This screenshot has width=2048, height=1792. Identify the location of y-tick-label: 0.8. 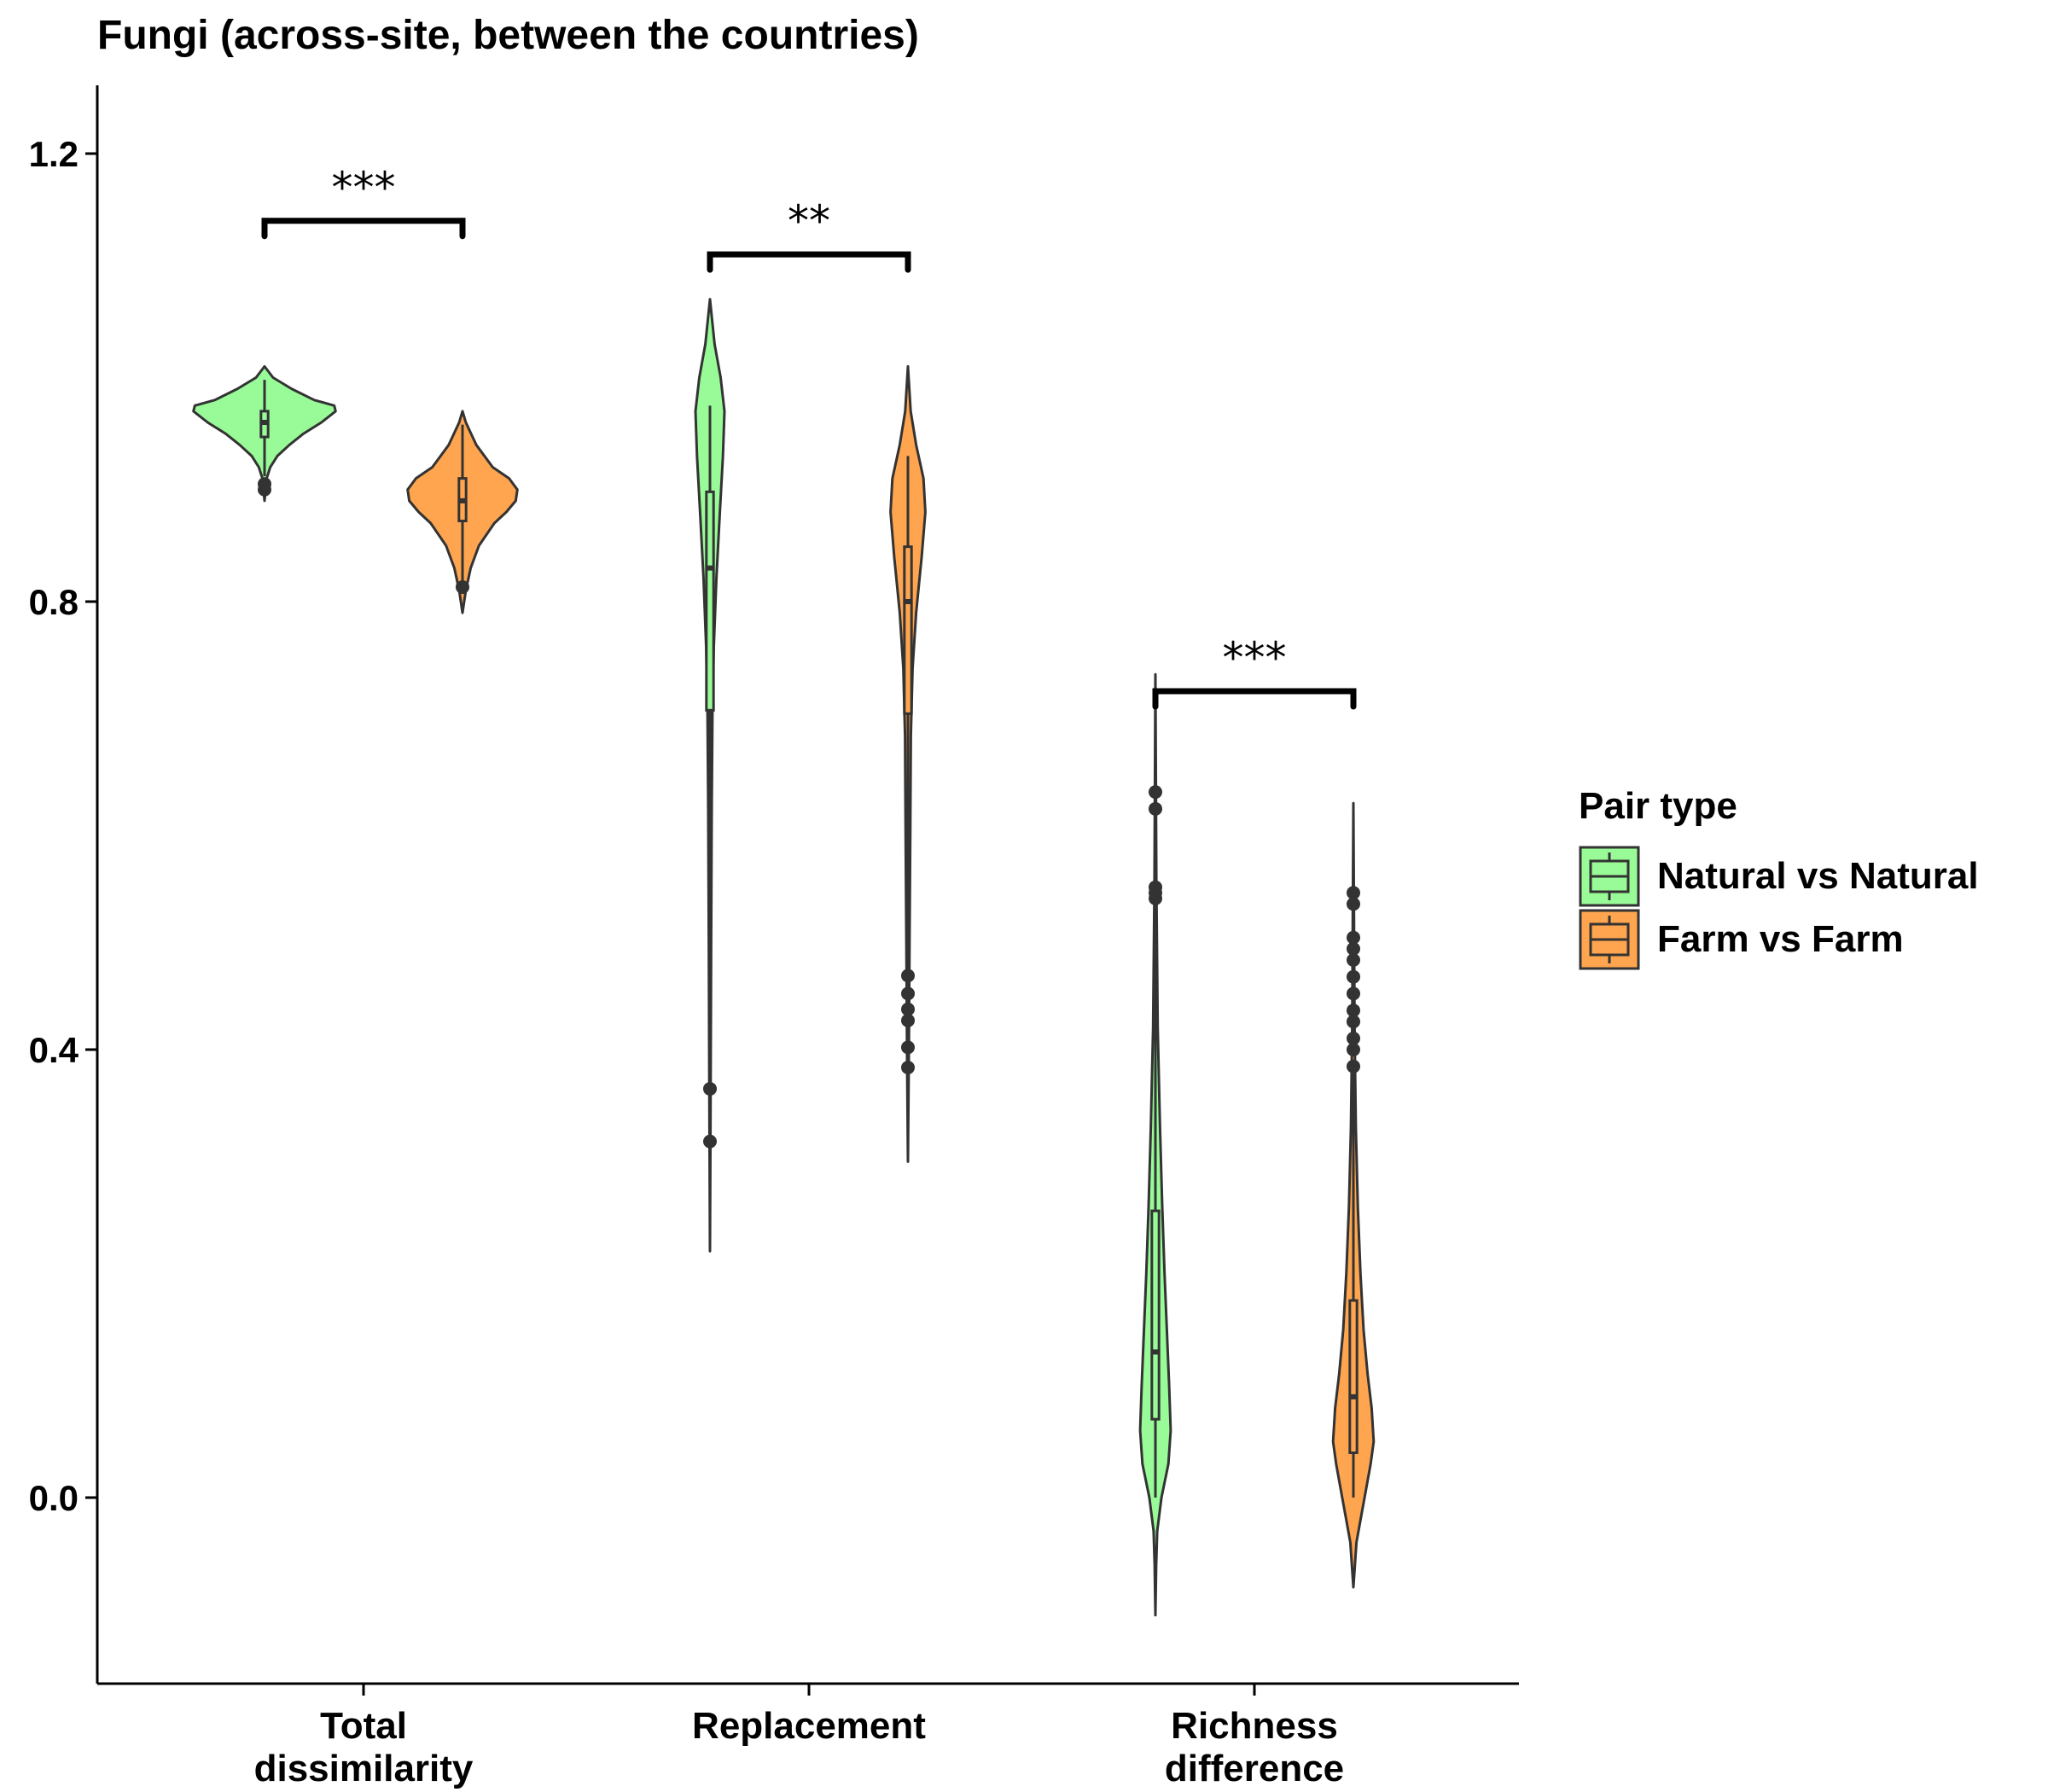
(54, 602).